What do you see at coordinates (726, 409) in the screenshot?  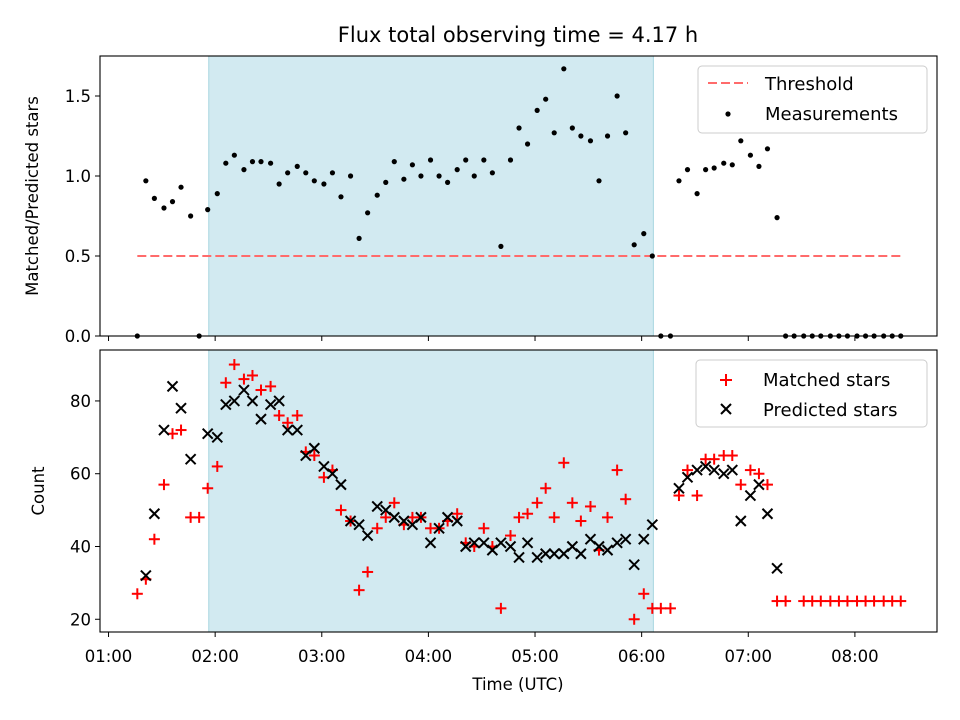 I see `legend-predicted-swatch` at bounding box center [726, 409].